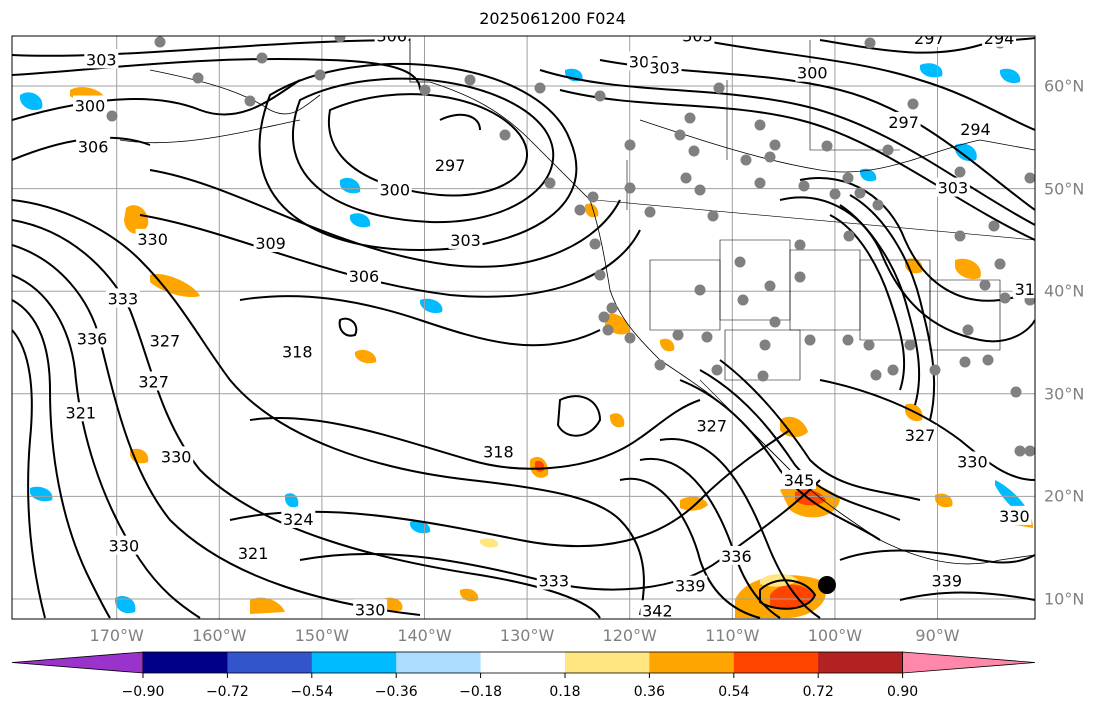 The width and height of the screenshot is (1105, 712). What do you see at coordinates (219, 635) in the screenshot?
I see `longitude-label: 160°W` at bounding box center [219, 635].